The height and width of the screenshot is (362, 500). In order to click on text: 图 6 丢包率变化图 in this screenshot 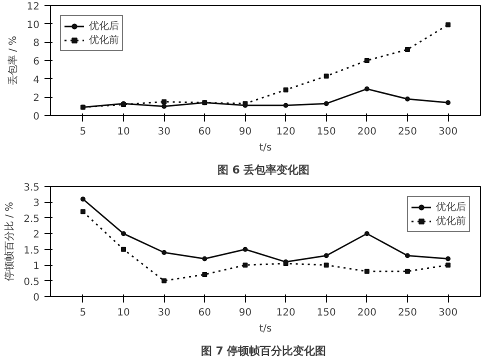, I will do `click(263, 170)`.